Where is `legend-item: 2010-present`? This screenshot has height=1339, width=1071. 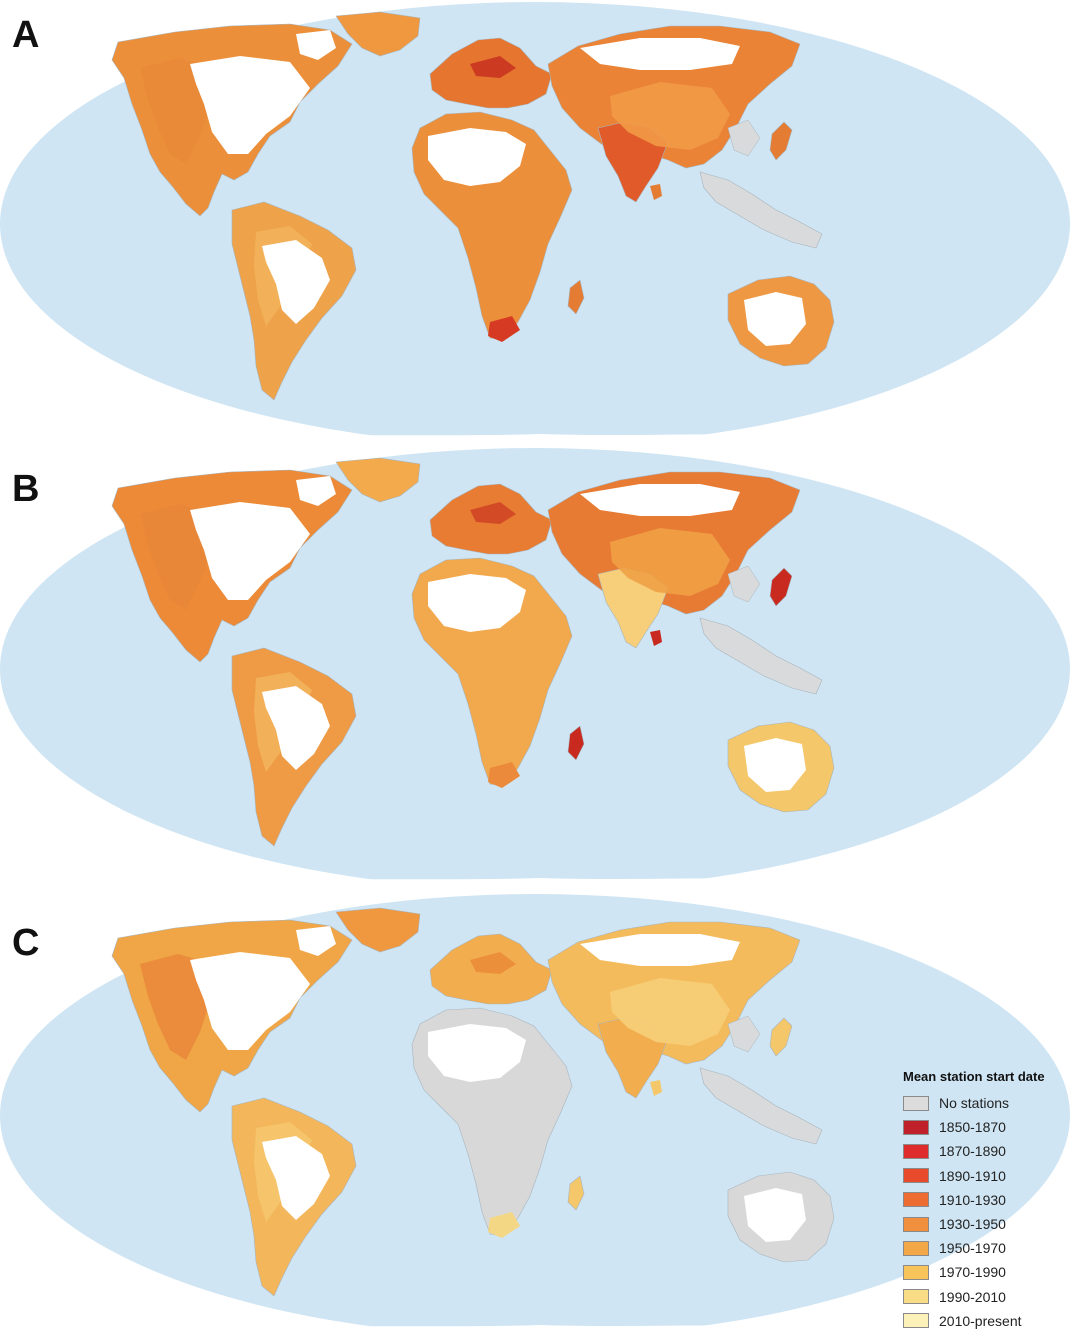 legend-item: 2010-present is located at coordinates (987, 1321).